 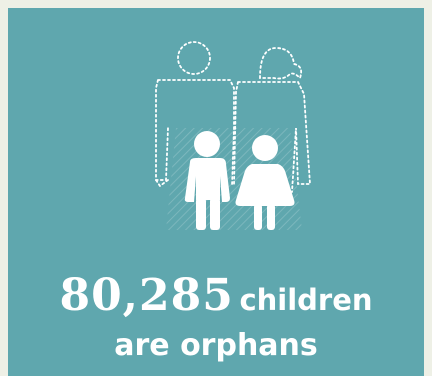 I want to click on boy-icon, so click(x=207, y=180).